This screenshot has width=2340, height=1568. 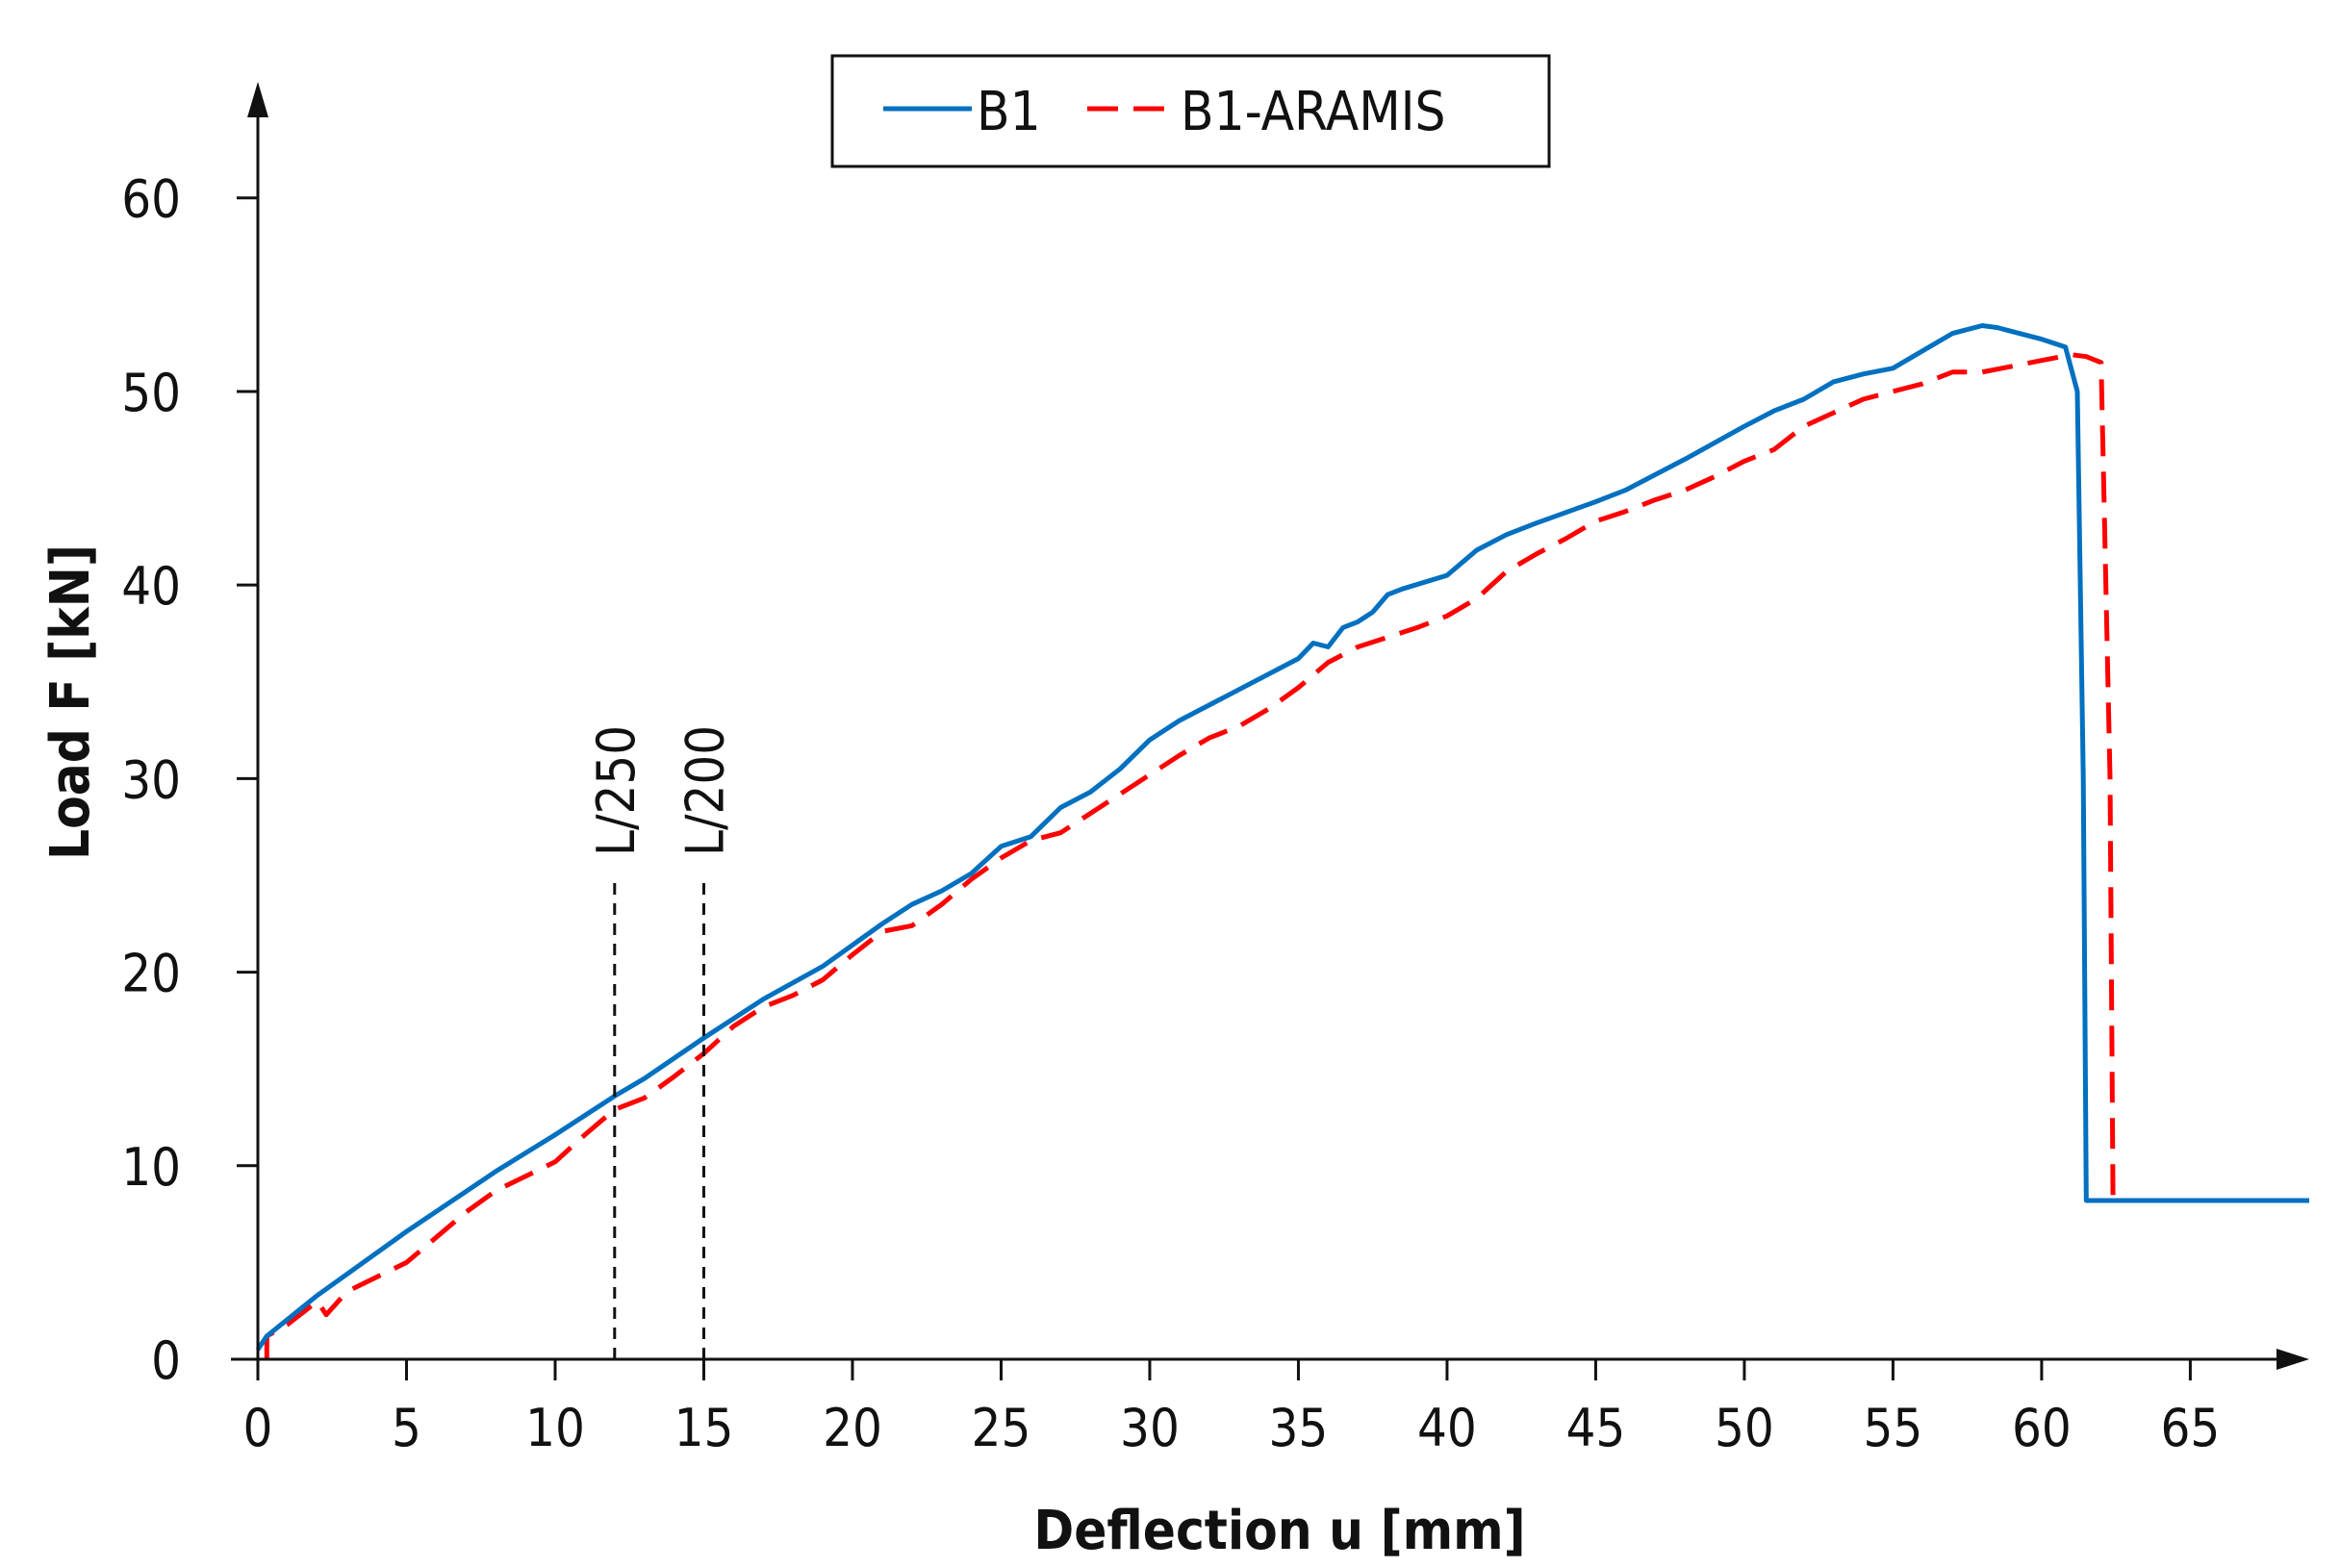 I want to click on x-tick-label: 55, so click(x=1894, y=1428).